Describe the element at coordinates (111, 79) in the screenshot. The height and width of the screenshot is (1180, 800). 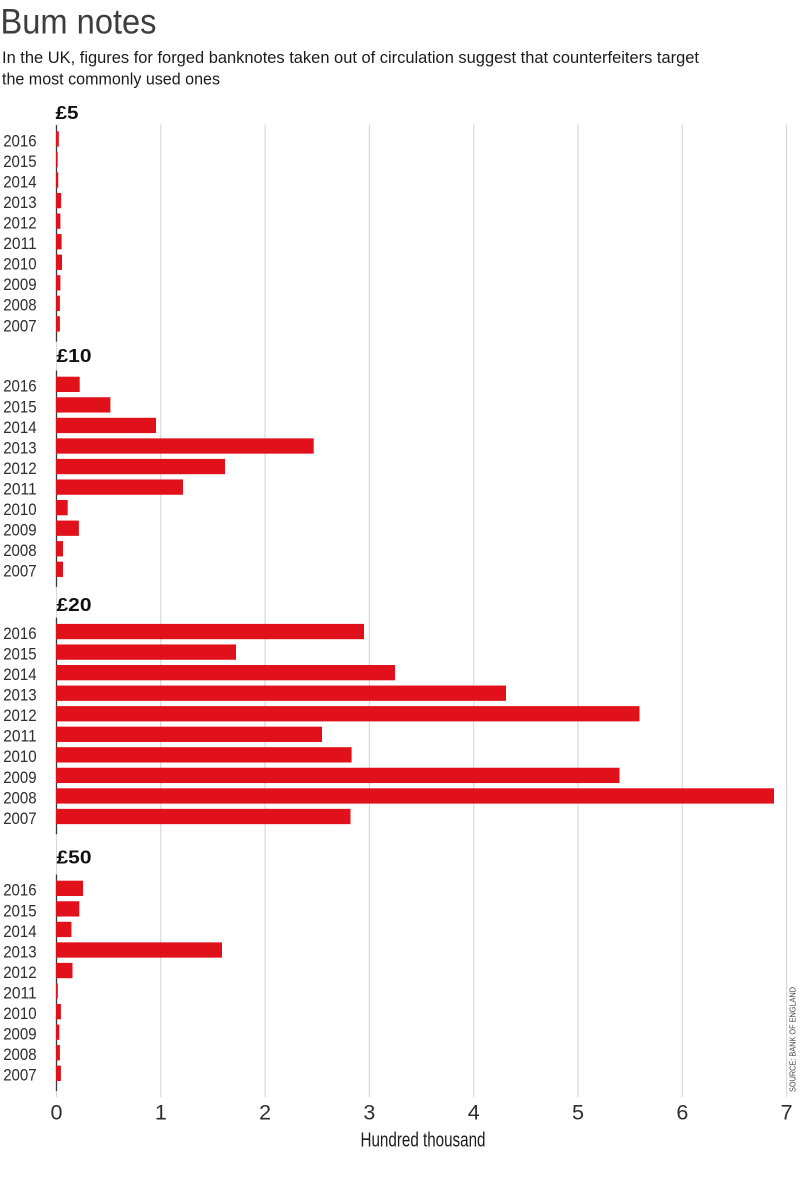
I see `svg-text: the most commonly used ones` at that location.